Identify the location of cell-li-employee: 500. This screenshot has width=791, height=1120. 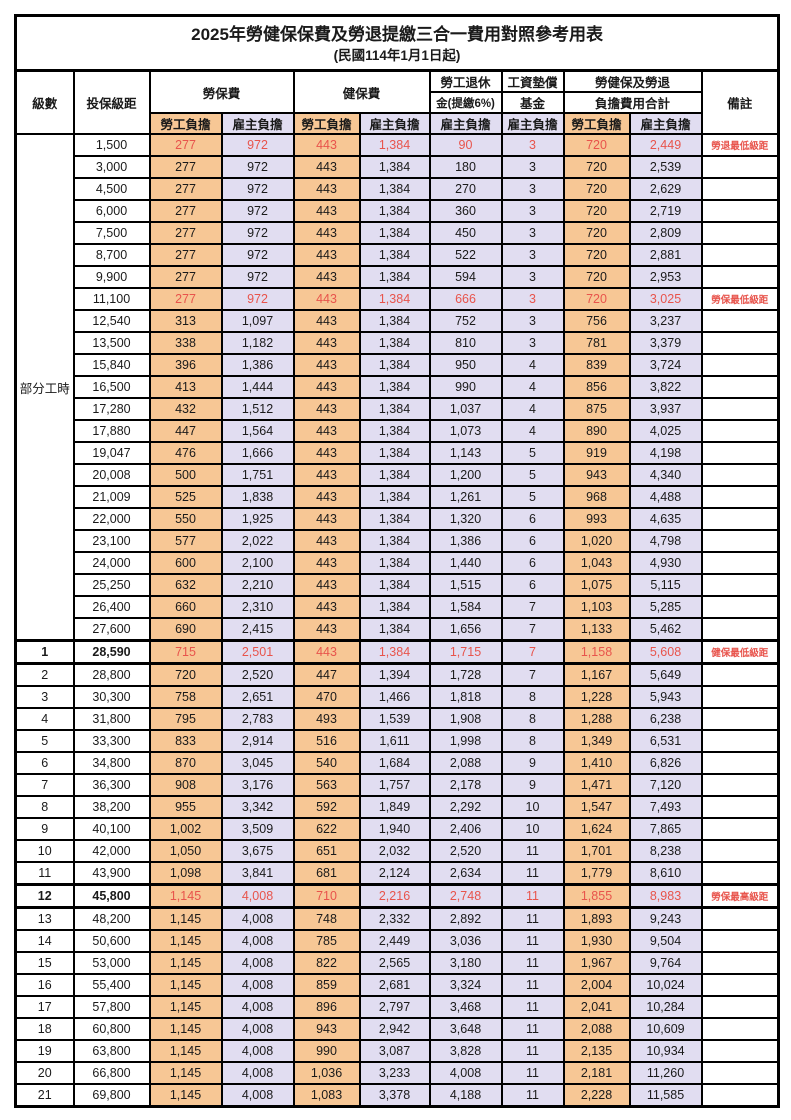
(185, 475).